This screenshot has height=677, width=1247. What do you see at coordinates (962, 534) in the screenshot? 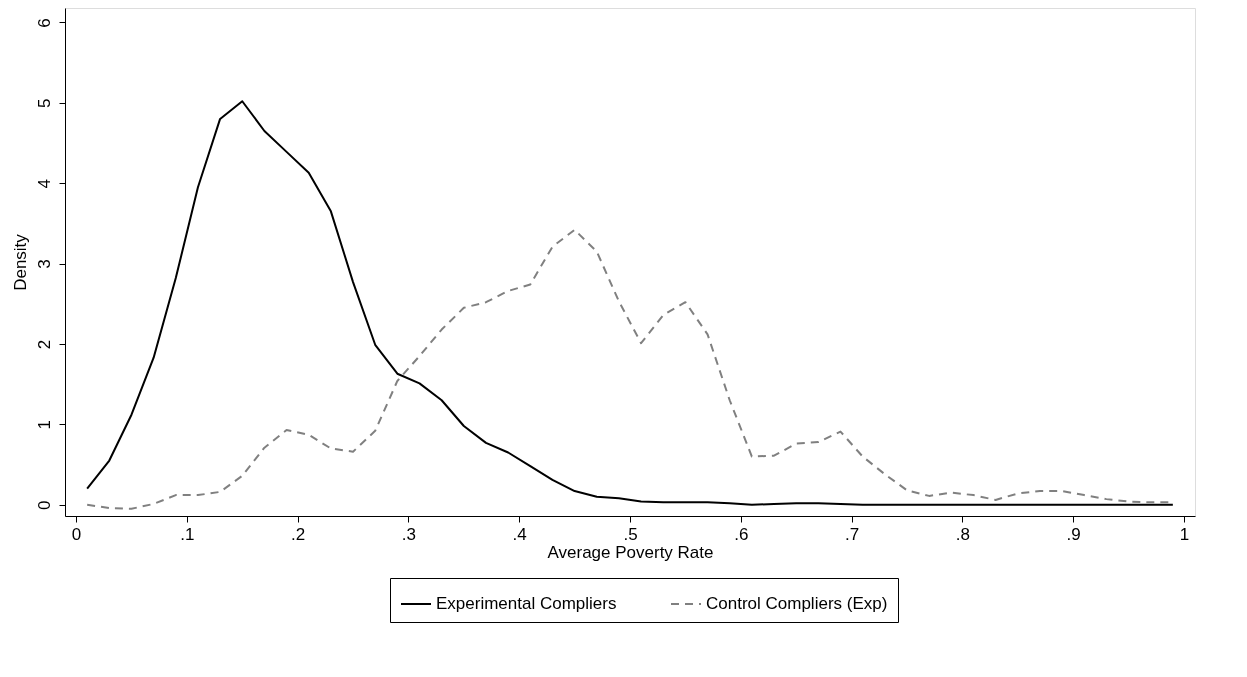
I see `x-tick-label: .8` at bounding box center [962, 534].